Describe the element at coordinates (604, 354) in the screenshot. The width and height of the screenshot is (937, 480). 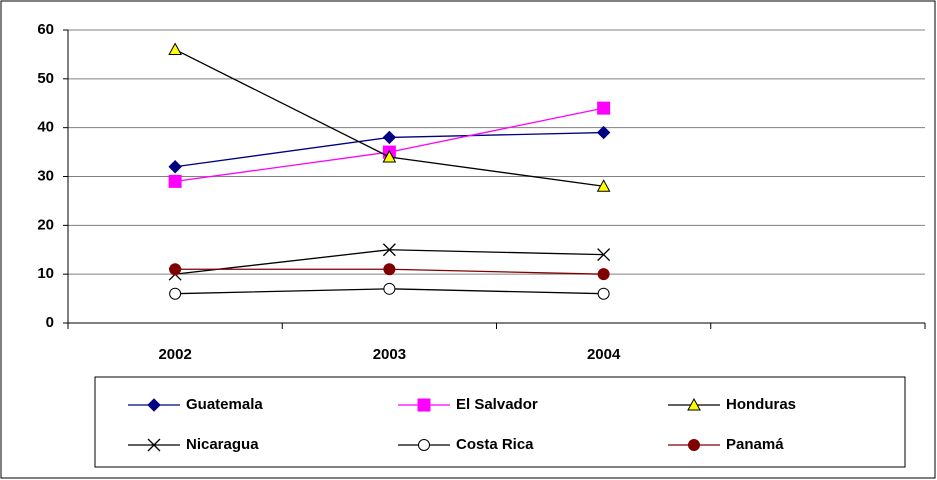
I see `x-tick-label: 2004` at that location.